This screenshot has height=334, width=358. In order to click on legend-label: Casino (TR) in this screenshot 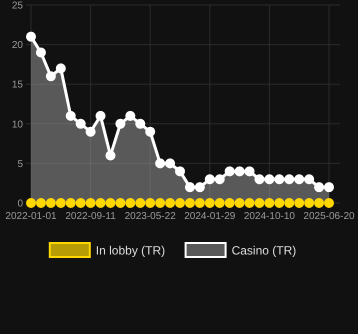, I will do `click(264, 251)`.